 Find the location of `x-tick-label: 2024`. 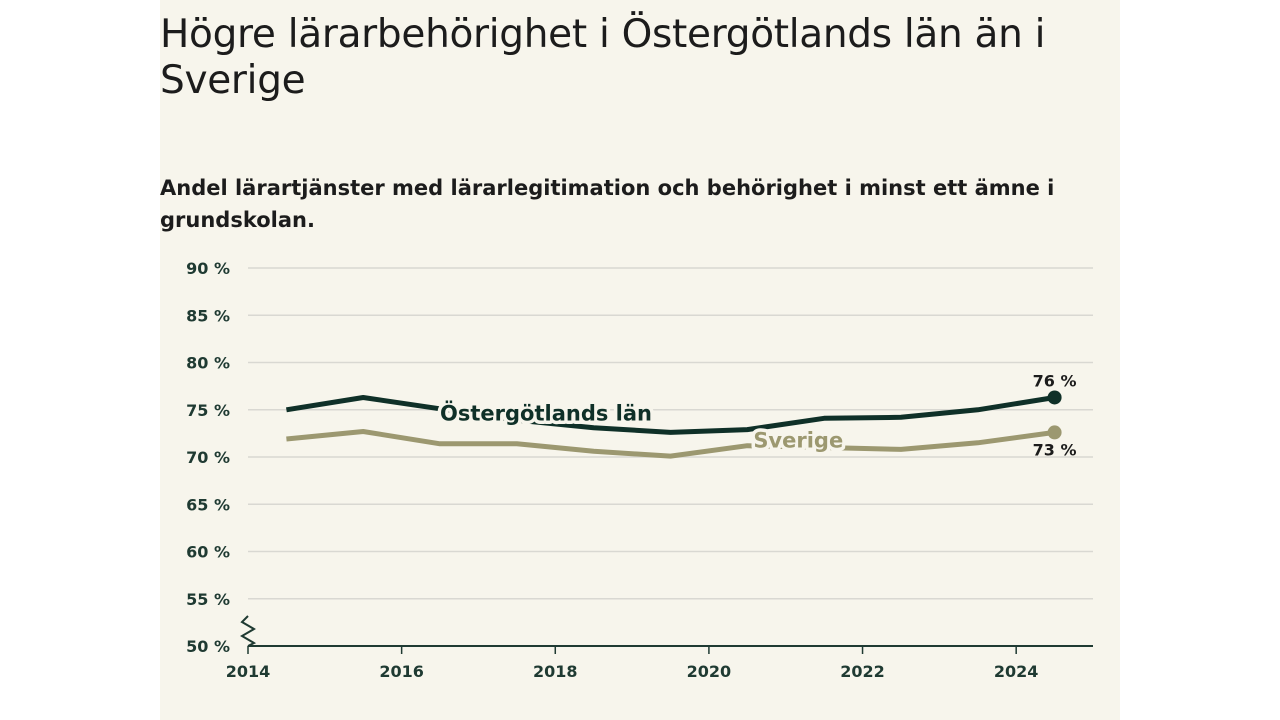

x-tick-label: 2024 is located at coordinates (1016, 671).